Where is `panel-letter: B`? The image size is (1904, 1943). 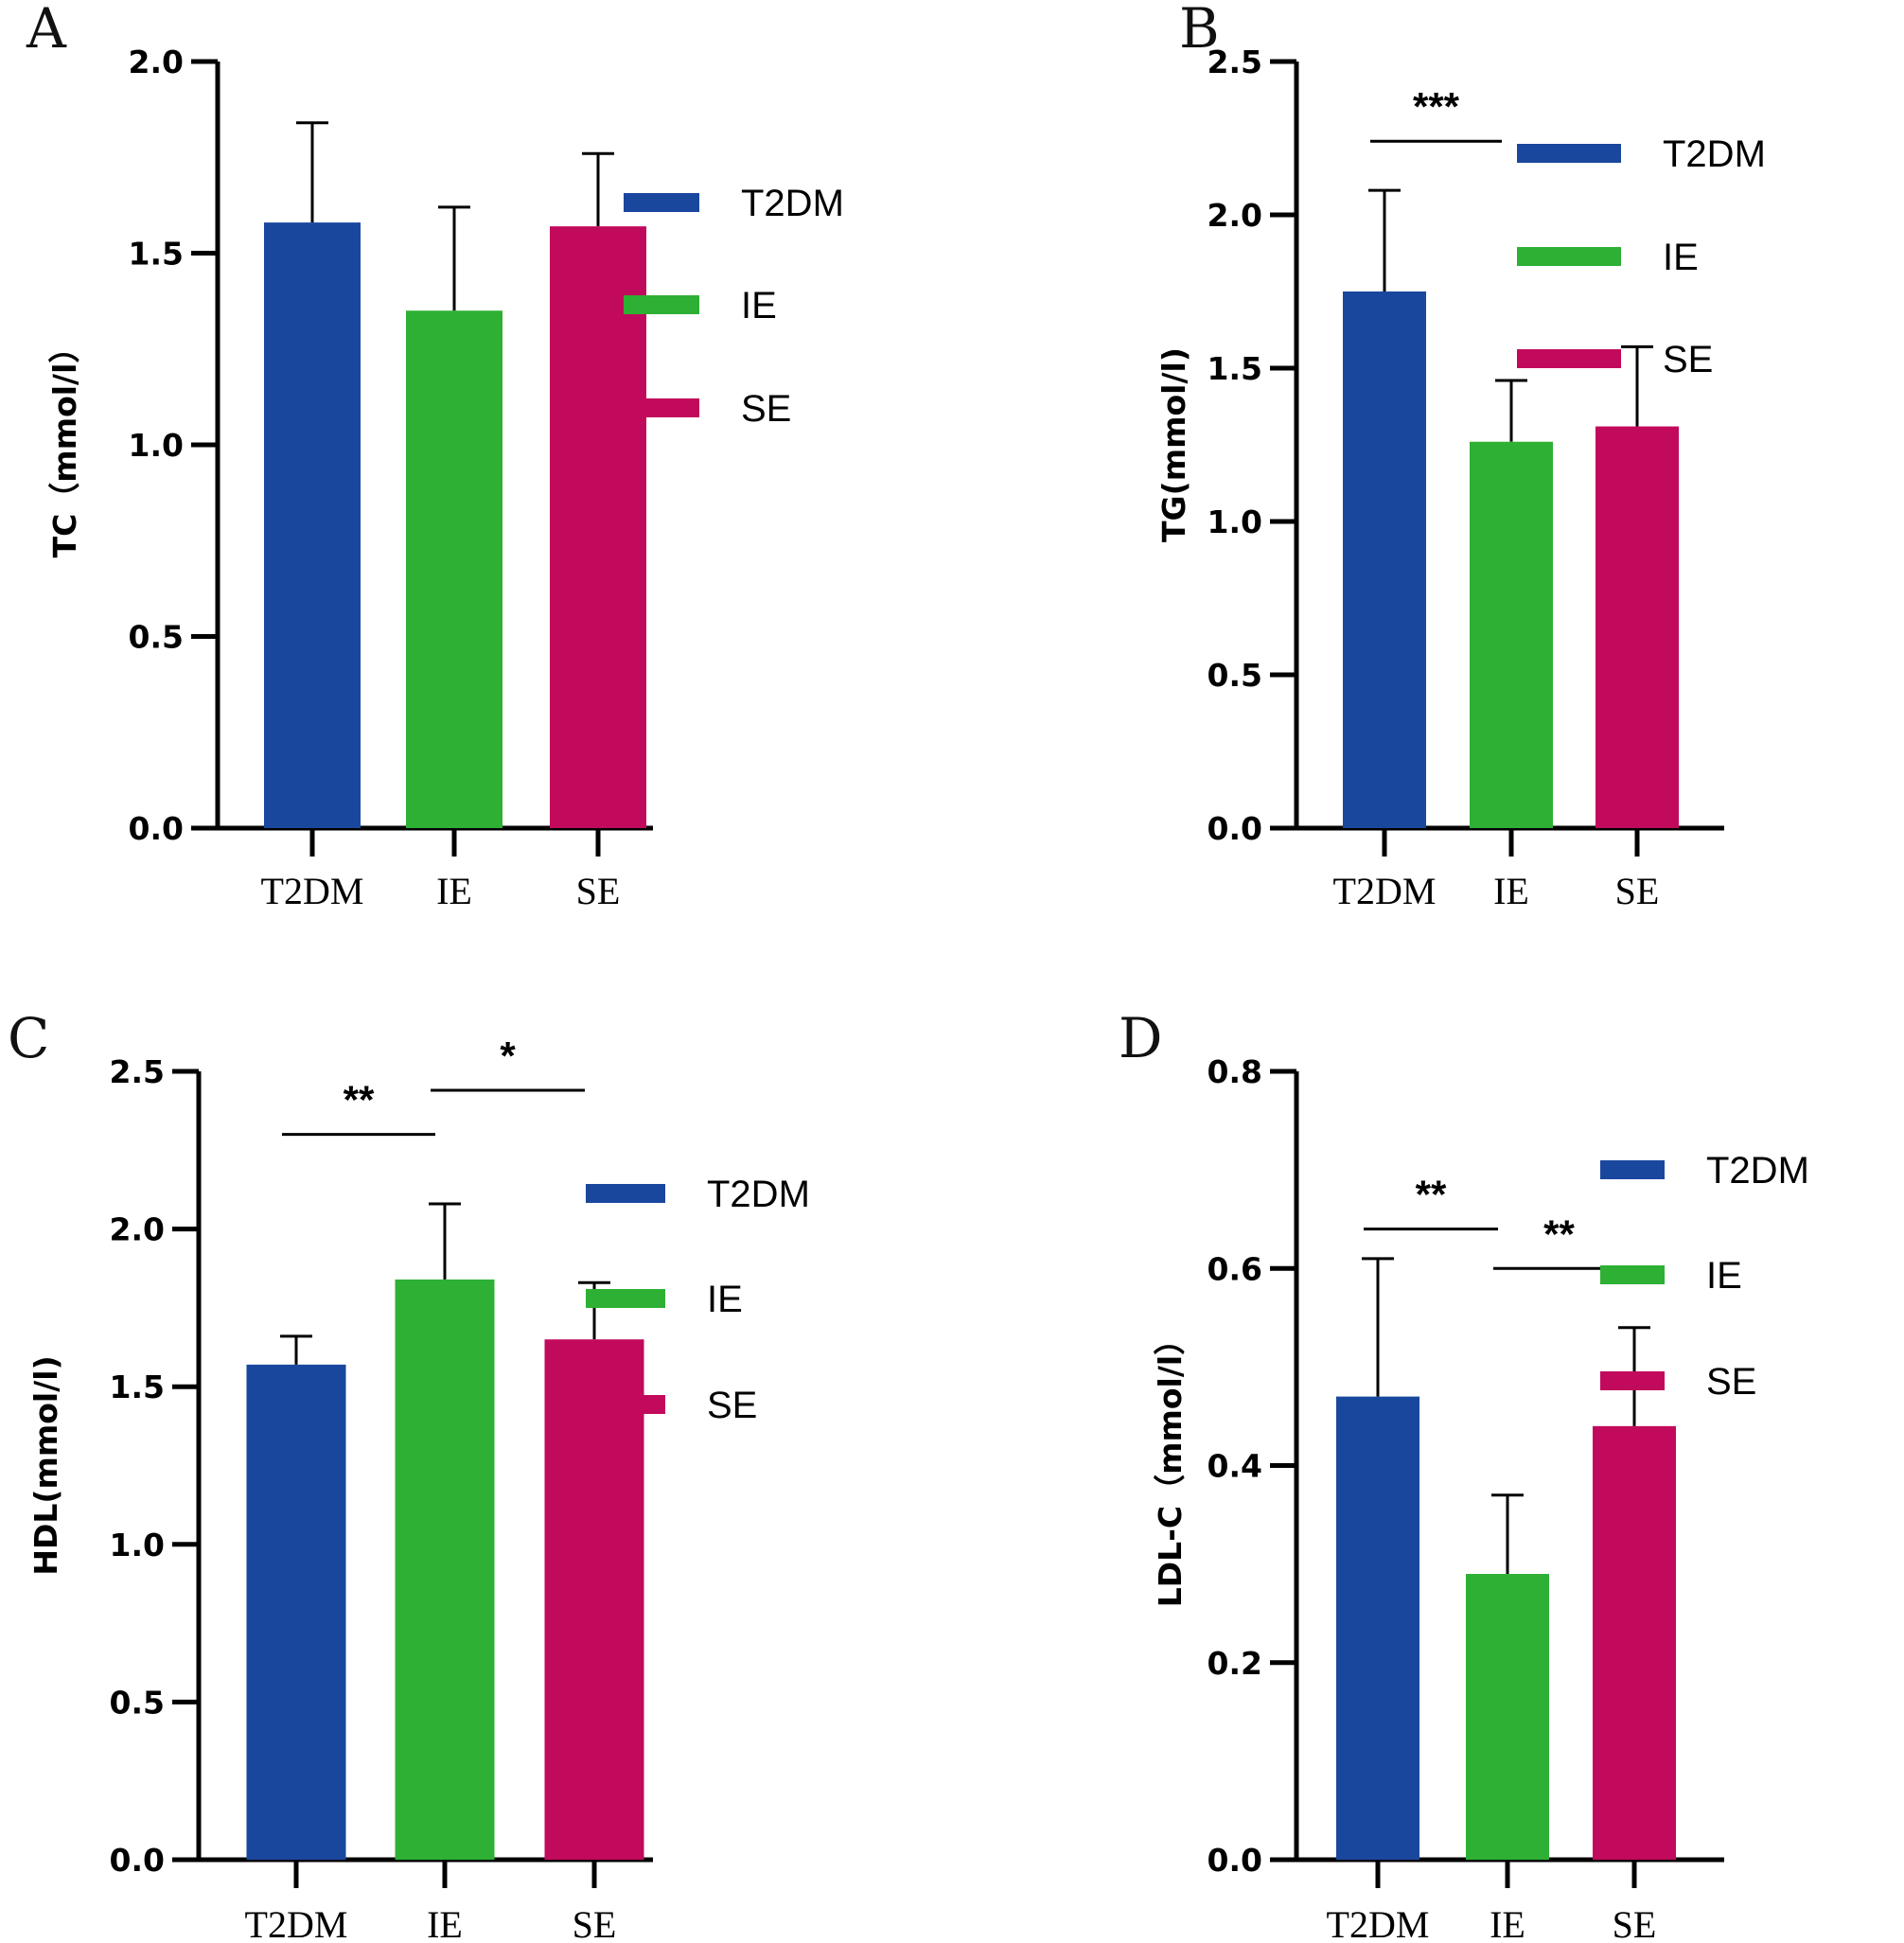 panel-letter: B is located at coordinates (1199, 30).